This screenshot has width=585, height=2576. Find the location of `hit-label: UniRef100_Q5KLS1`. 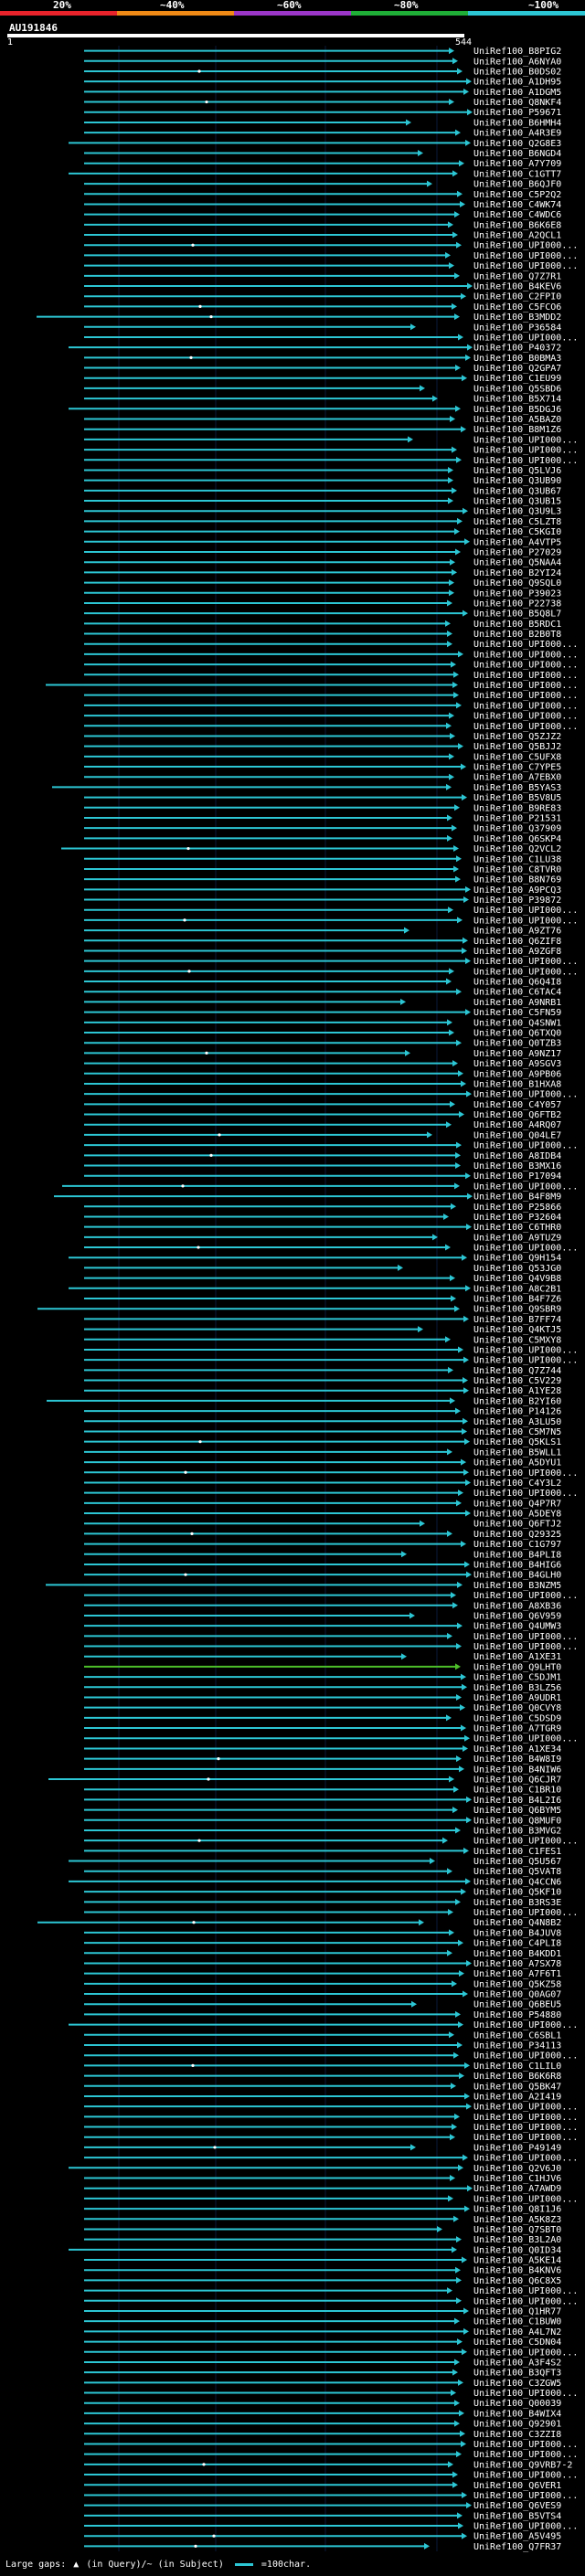

hit-label: UniRef100_Q5KLS1 is located at coordinates (517, 1442).